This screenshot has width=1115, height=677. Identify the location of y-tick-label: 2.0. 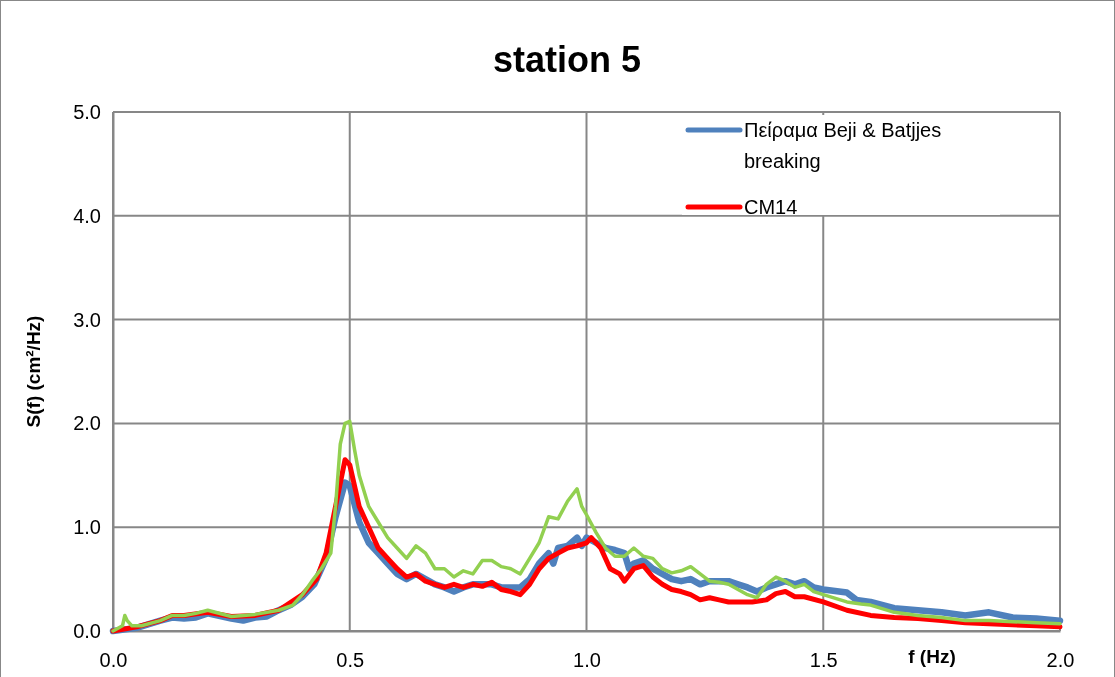
(87, 423).